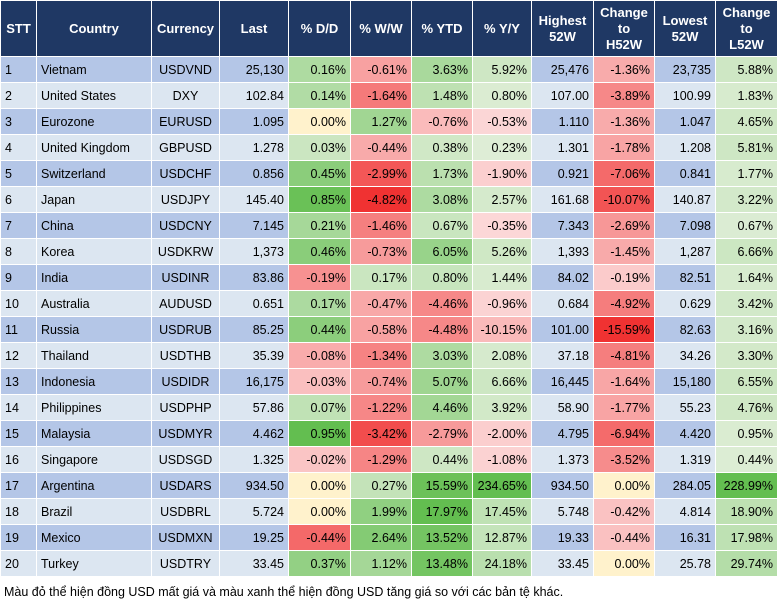  What do you see at coordinates (18, 147) in the screenshot?
I see `table-cell: 4` at bounding box center [18, 147].